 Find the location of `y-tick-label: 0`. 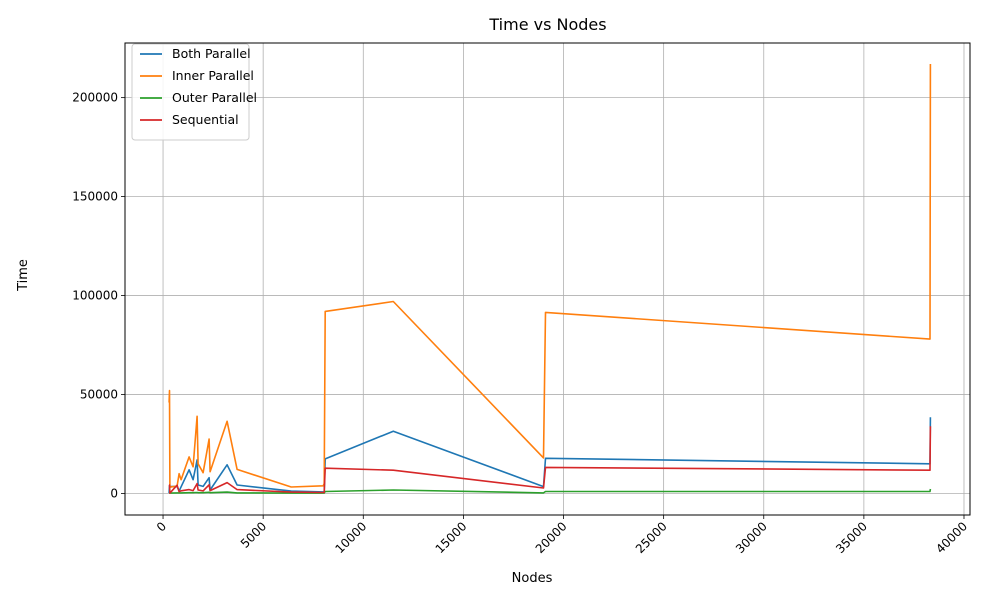

y-tick-label: 0 is located at coordinates (114, 494).